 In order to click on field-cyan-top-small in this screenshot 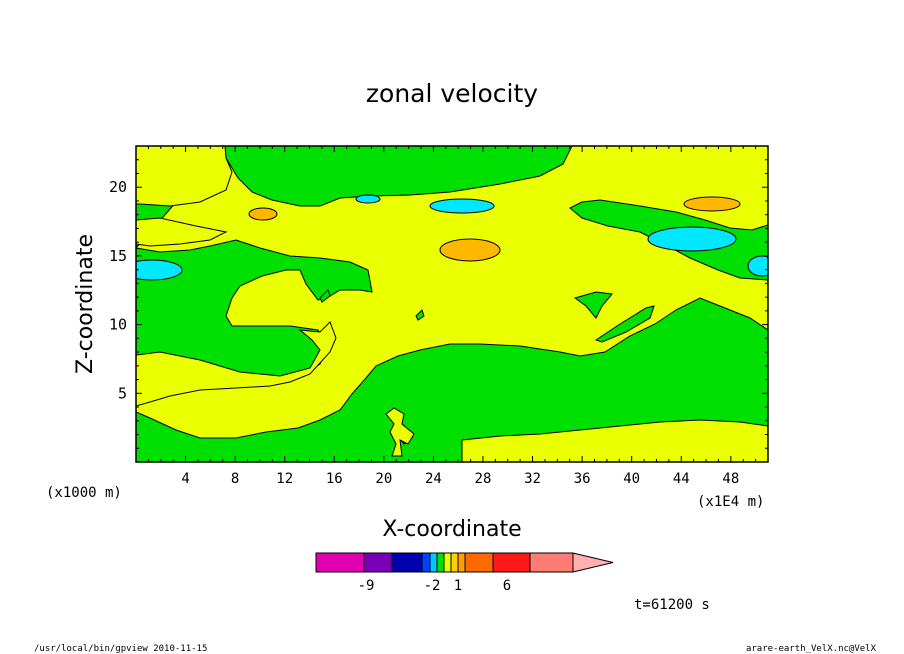, I will do `click(368, 199)`.